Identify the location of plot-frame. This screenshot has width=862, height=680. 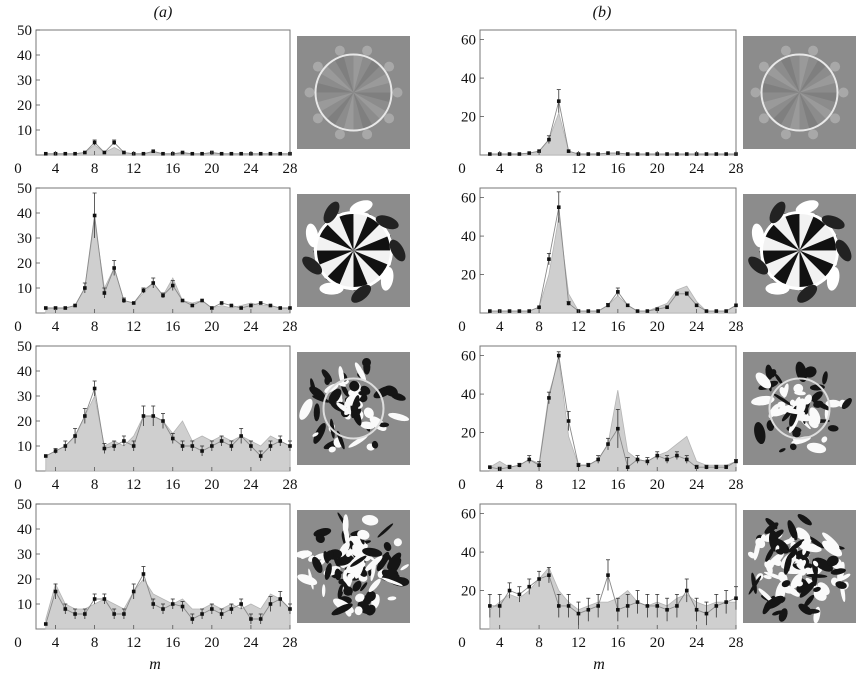
(163, 92).